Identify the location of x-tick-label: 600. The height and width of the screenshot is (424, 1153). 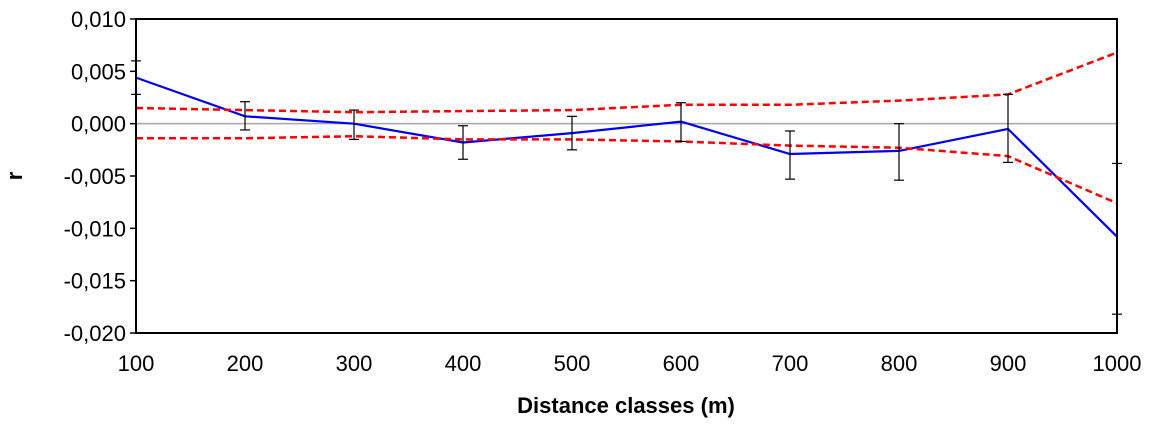
(681, 363).